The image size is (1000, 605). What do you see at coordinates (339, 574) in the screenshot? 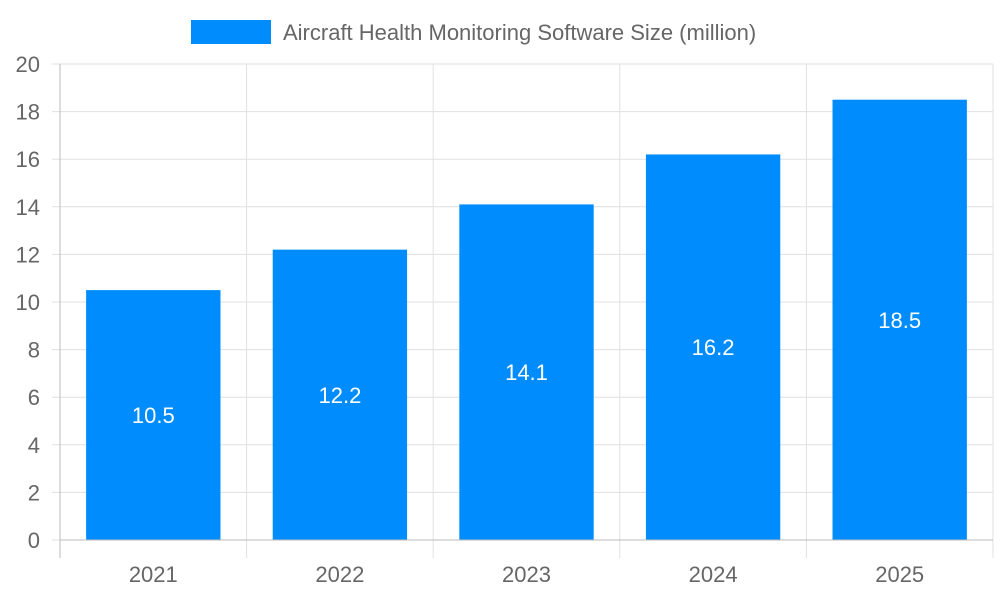
I see `x-tick-label: 2022` at bounding box center [339, 574].